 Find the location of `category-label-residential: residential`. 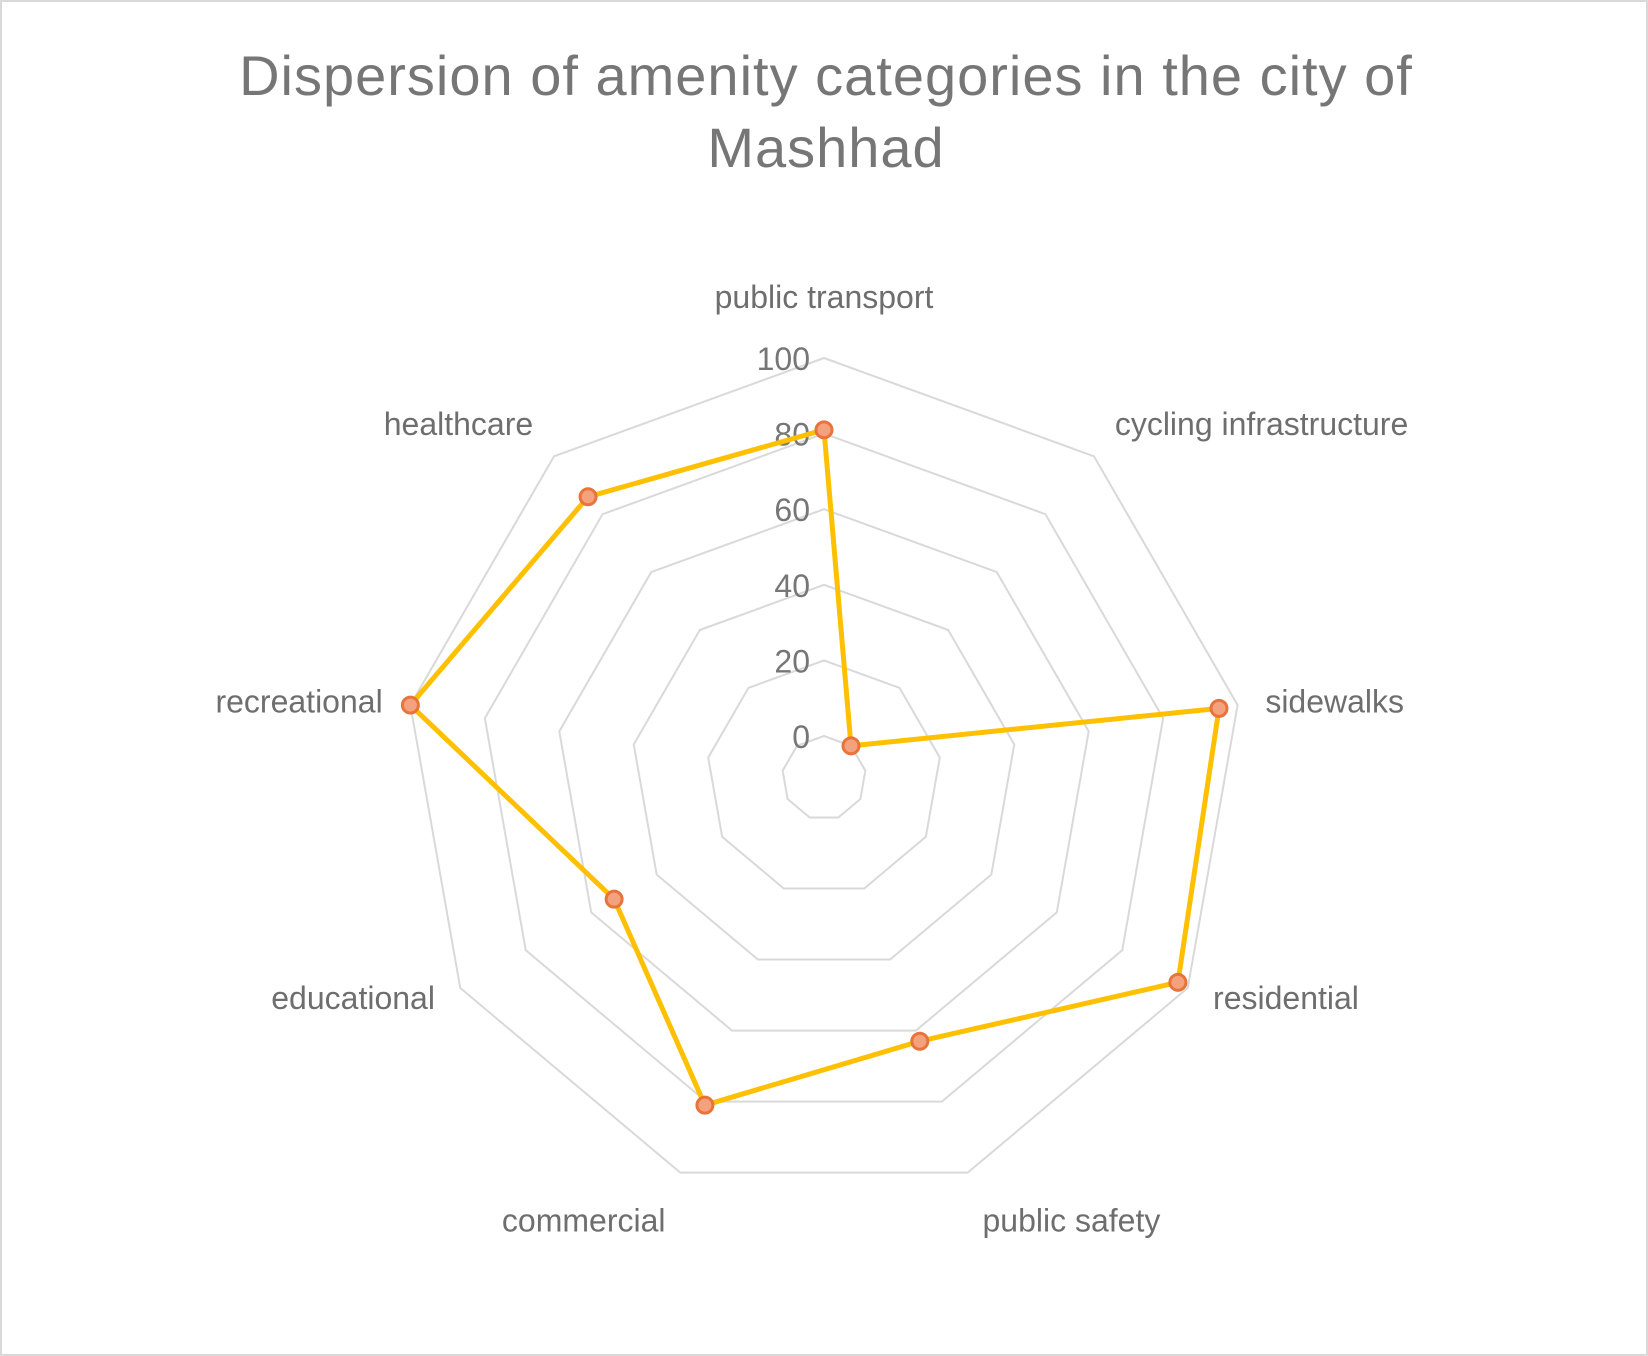

category-label-residential: residential is located at coordinates (1286, 998).